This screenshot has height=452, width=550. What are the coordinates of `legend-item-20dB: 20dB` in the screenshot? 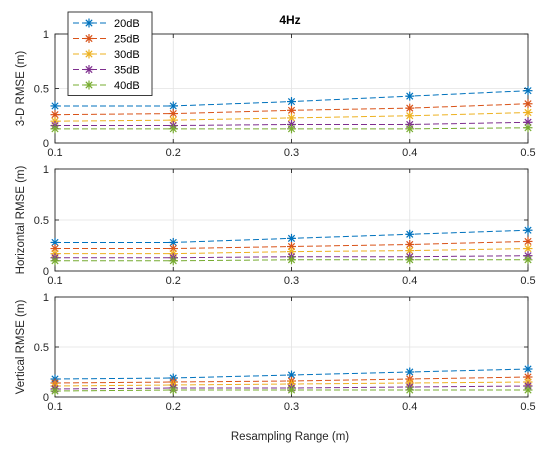 It's located at (106, 24).